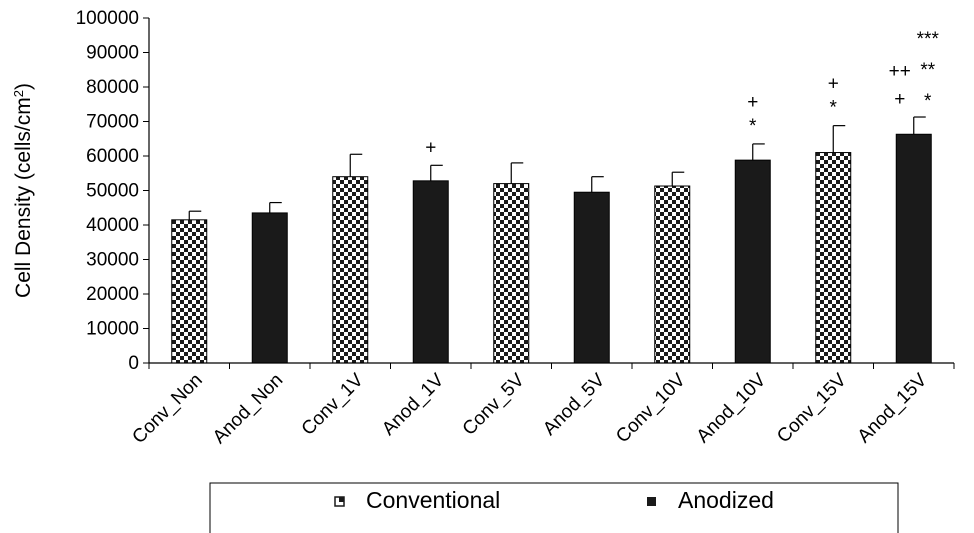 This screenshot has height=533, width=974. I want to click on legend-swatch-conventional-fill, so click(341, 499).